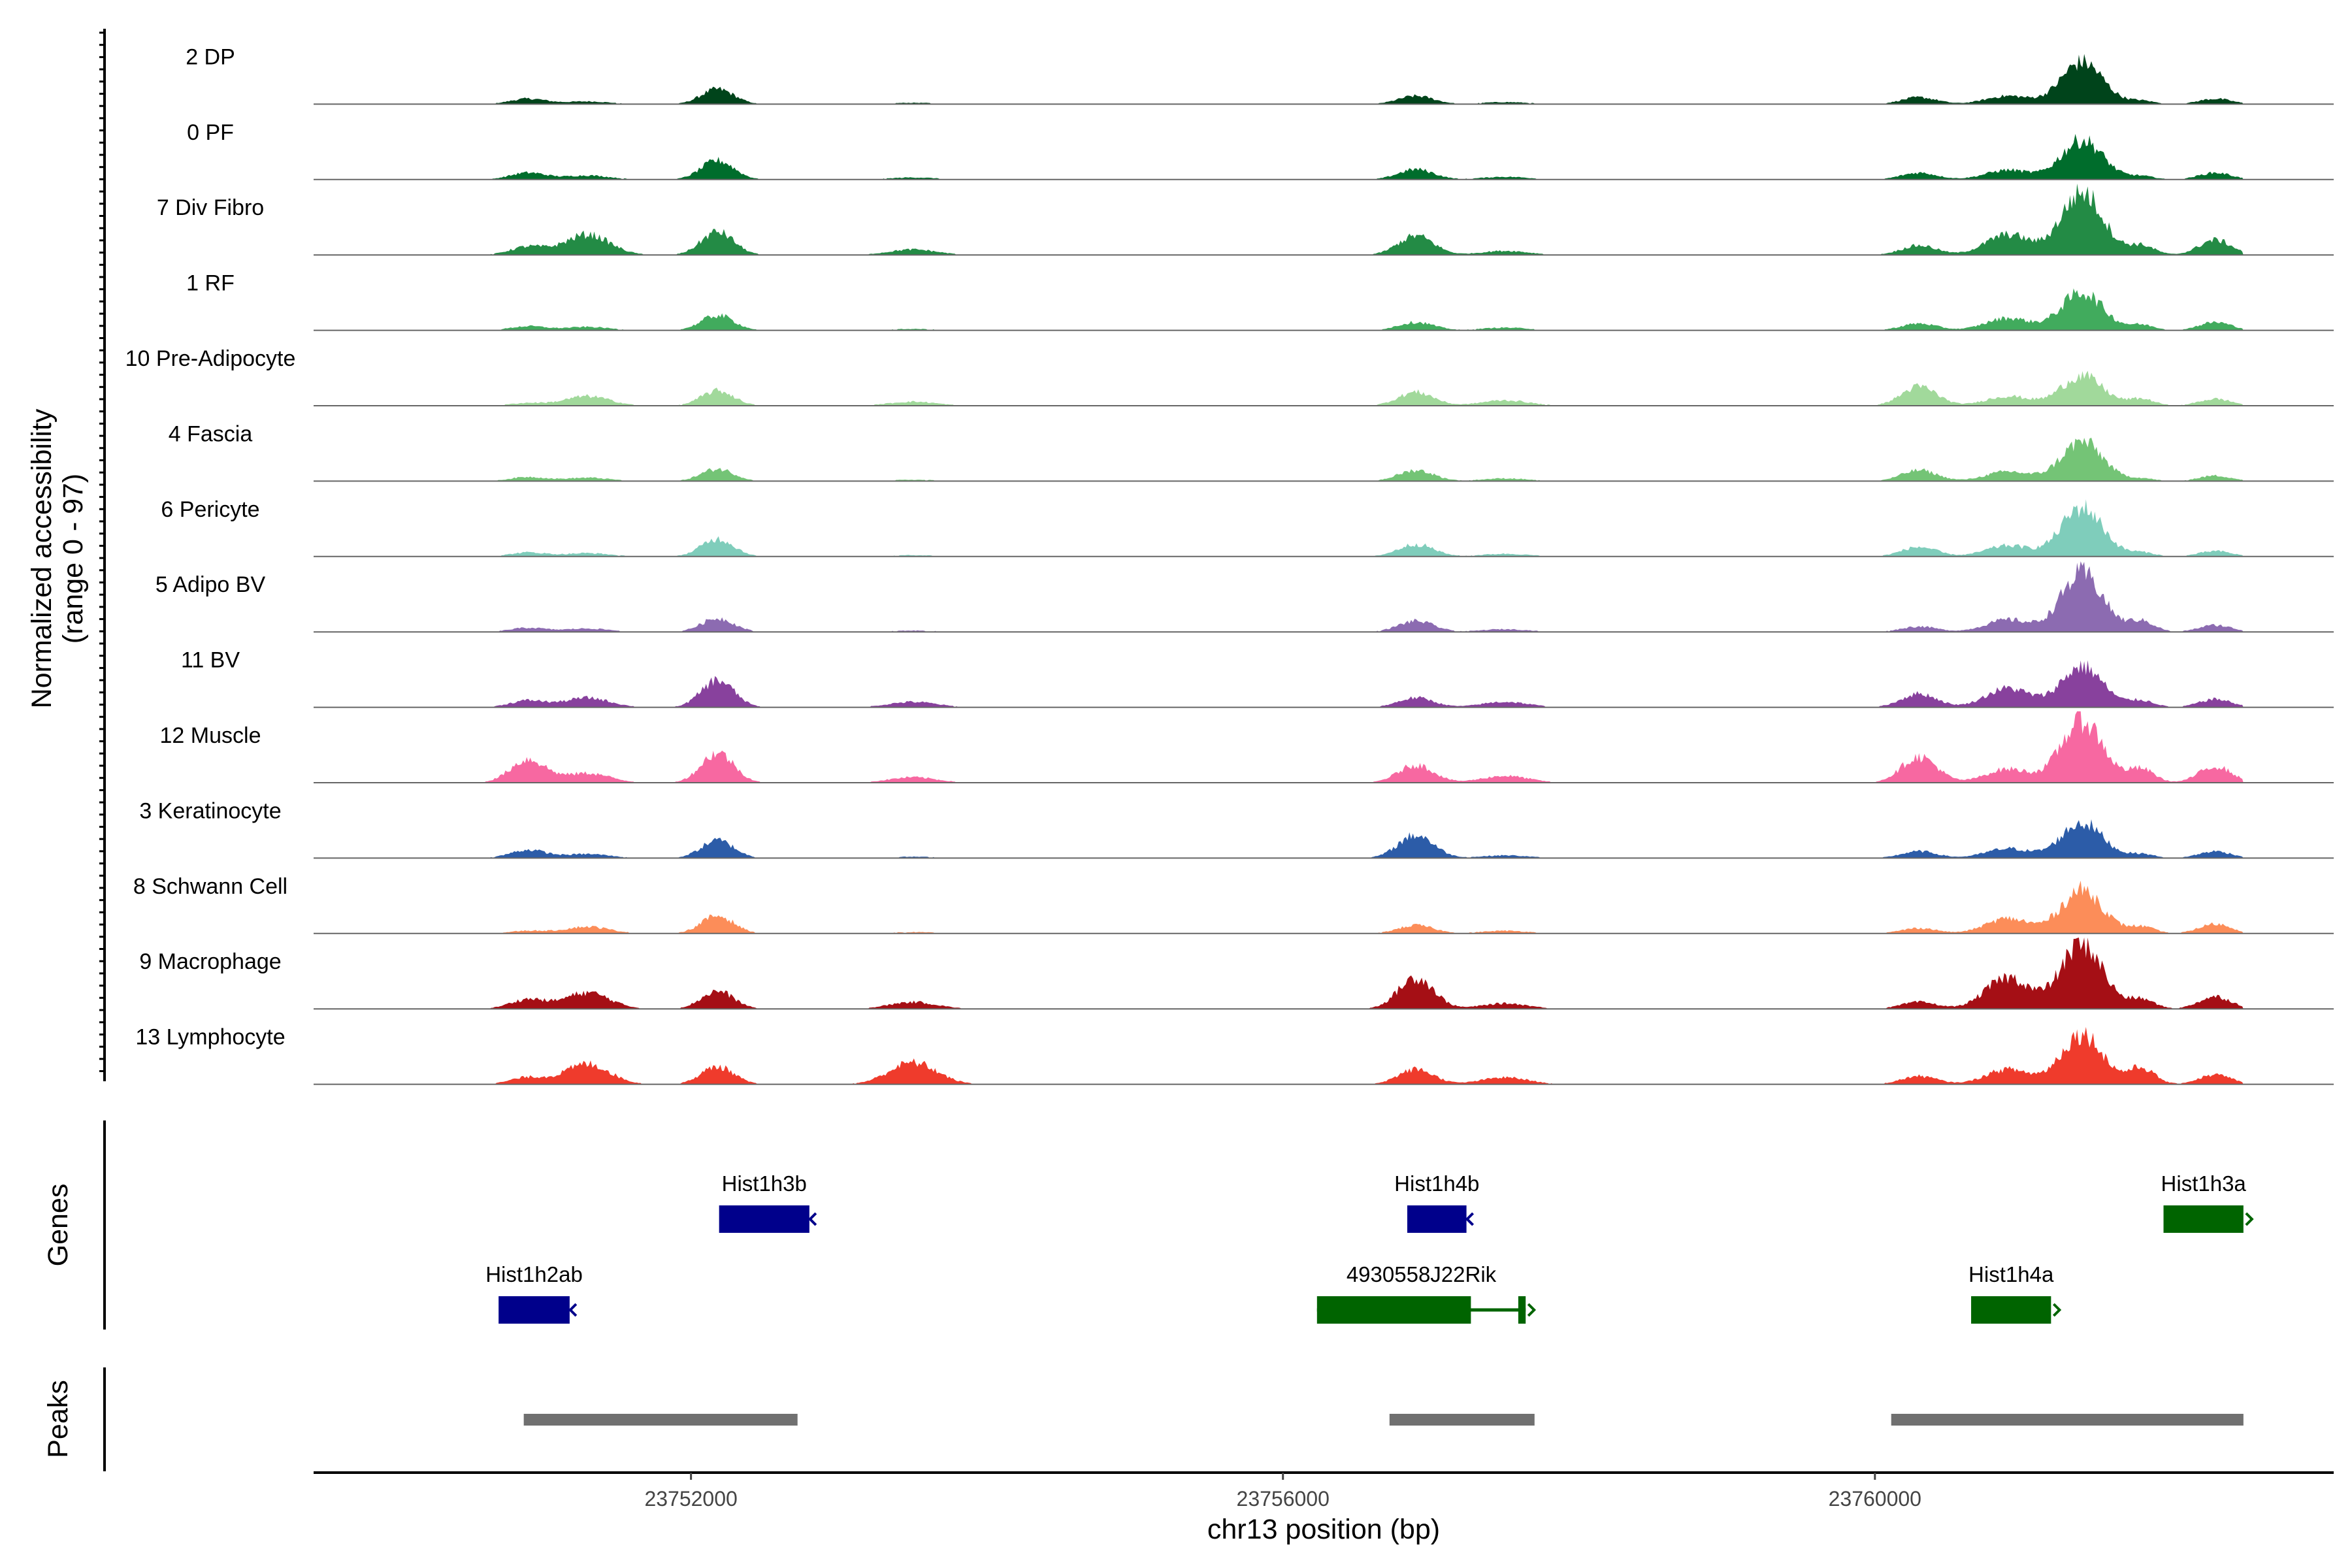 Image resolution: width=2352 pixels, height=1568 pixels. Describe the element at coordinates (211, 433) in the screenshot. I see `track-label: 4 Fascia` at that location.